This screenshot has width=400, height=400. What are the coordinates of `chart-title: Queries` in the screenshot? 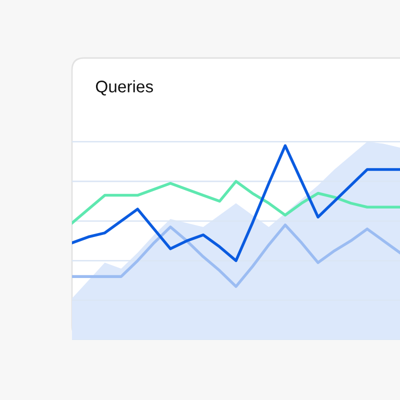 It's located at (124, 88).